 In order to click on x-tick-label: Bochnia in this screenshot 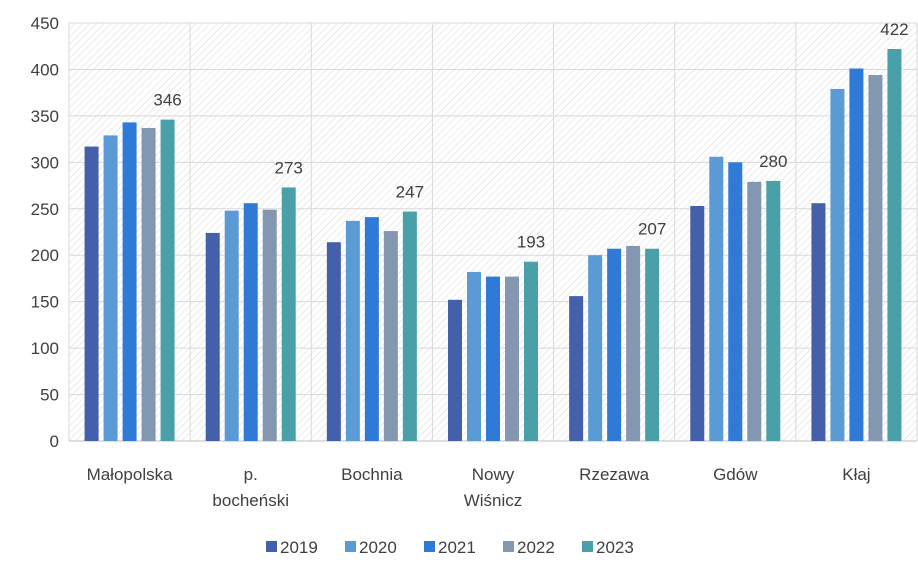, I will do `click(372, 474)`.